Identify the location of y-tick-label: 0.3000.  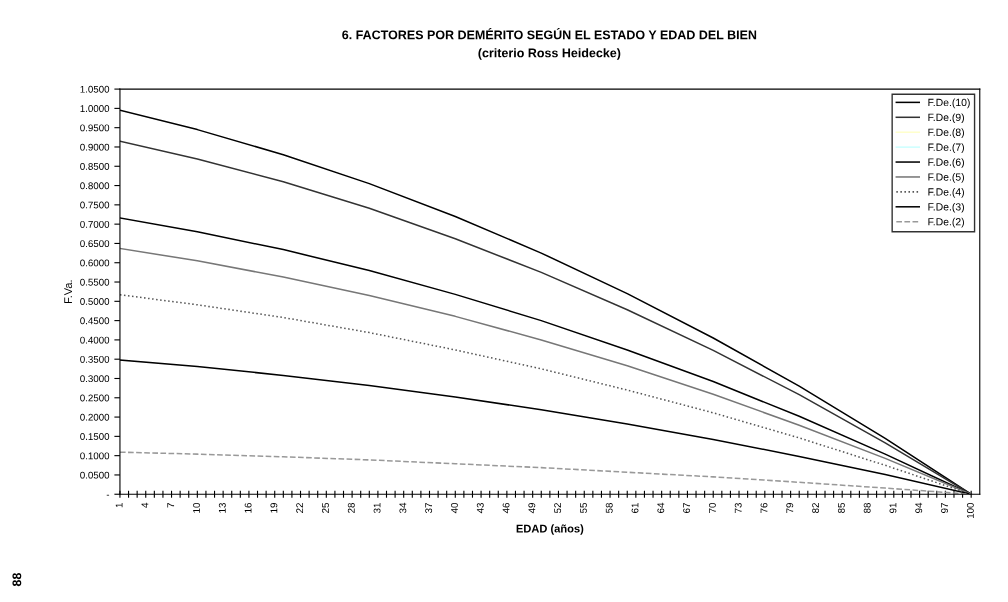
(95, 379).